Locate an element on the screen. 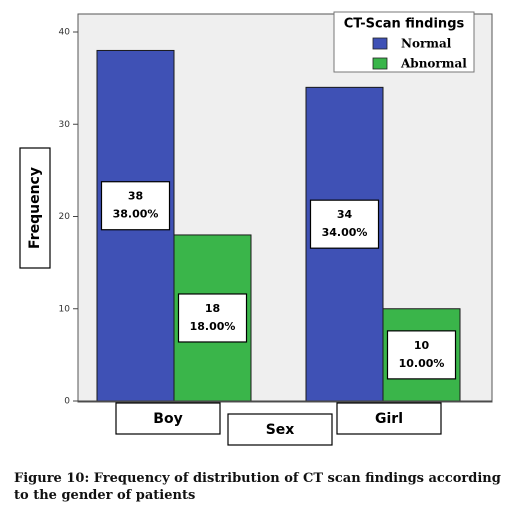 The height and width of the screenshot is (512, 524). x-tick-label: Girl is located at coordinates (389, 419).